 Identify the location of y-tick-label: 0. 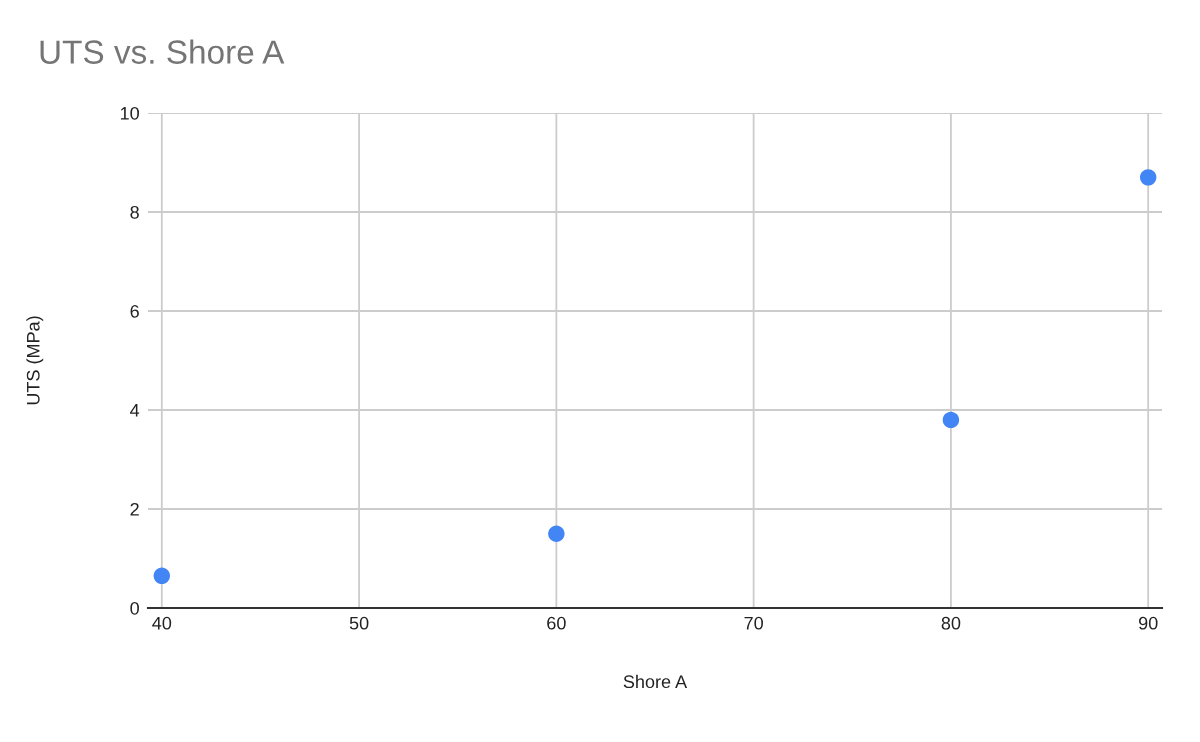
(134, 608).